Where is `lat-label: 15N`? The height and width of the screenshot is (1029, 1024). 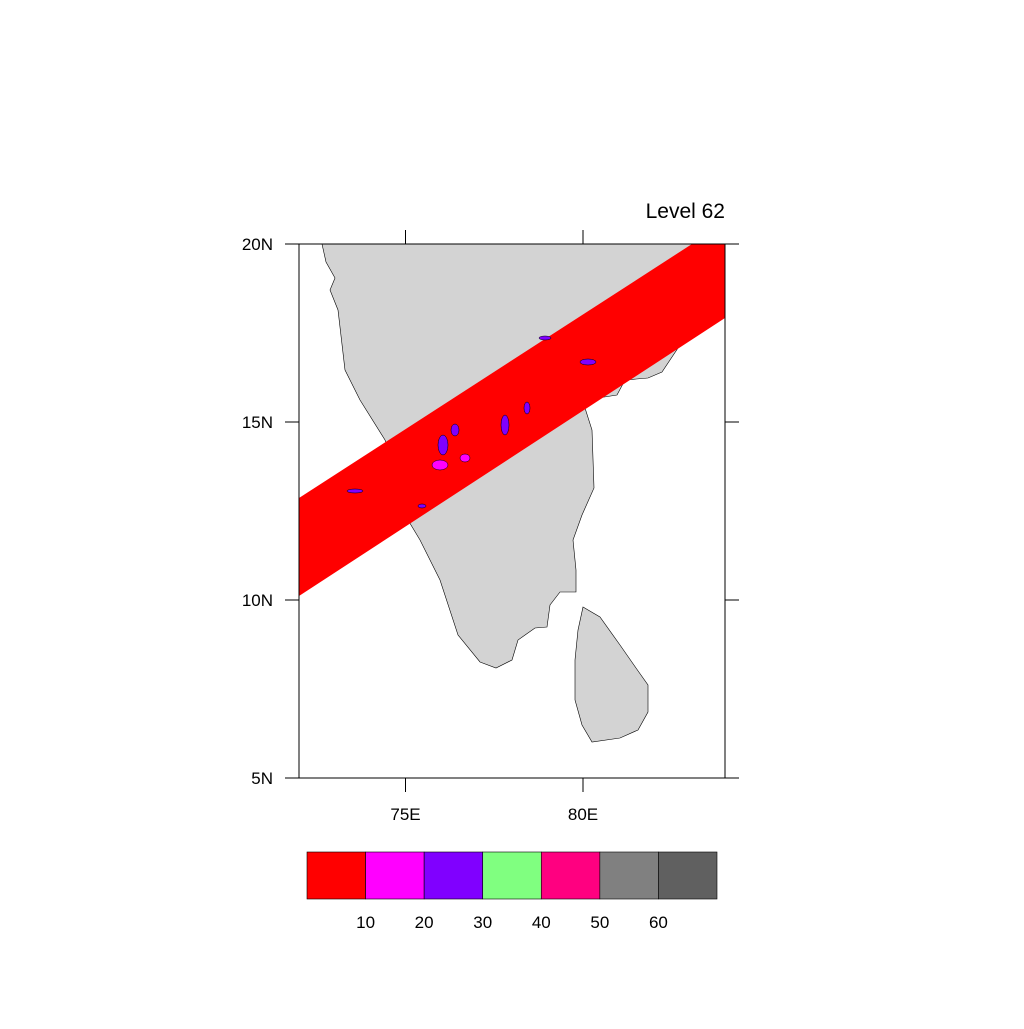
lat-label: 15N is located at coordinates (257, 422).